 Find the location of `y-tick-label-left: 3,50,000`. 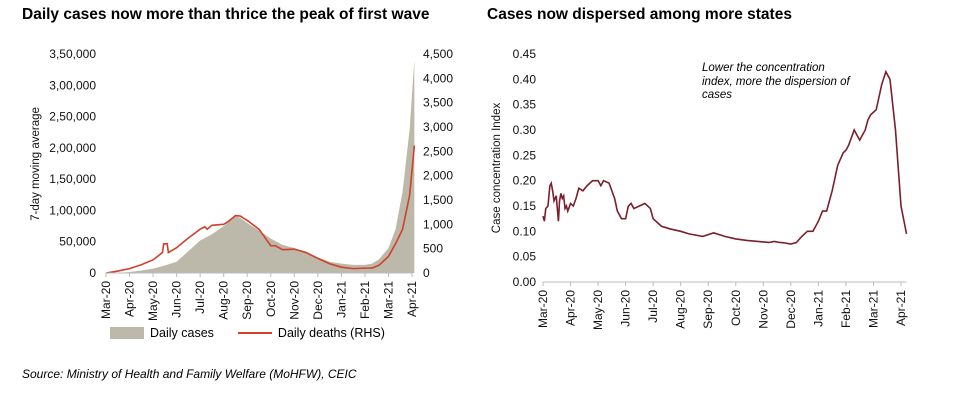

y-tick-label-left: 3,50,000 is located at coordinates (72, 54).